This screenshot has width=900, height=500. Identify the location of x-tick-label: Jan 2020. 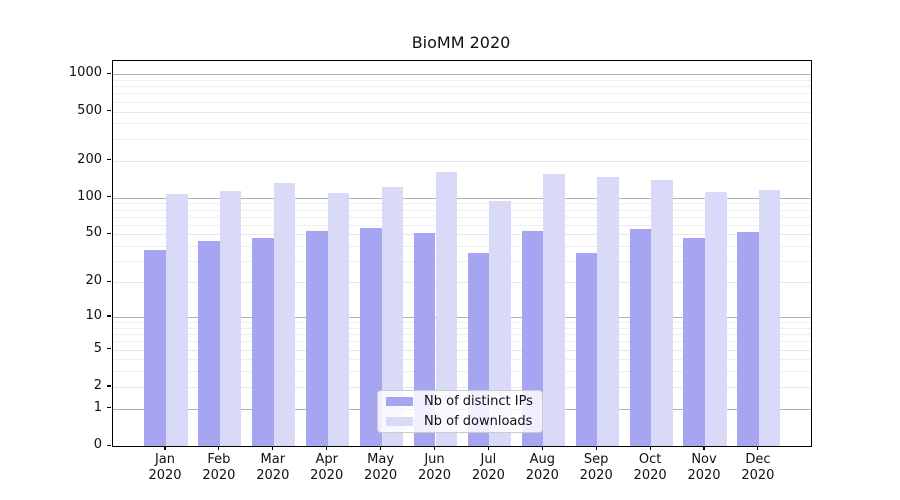
(165, 468).